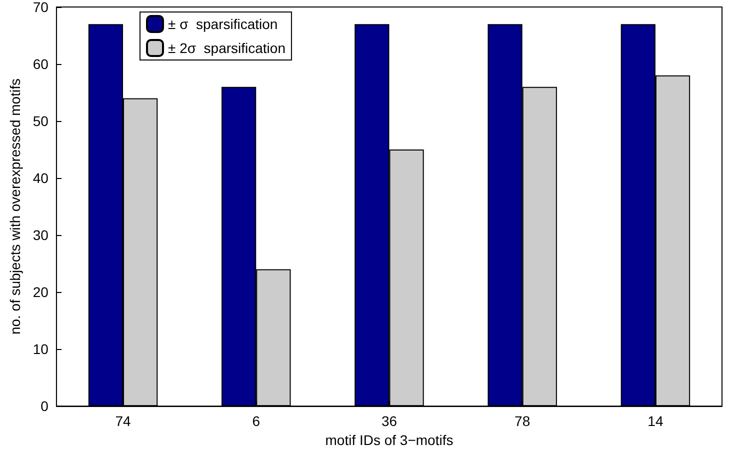 This screenshot has height=452, width=737. I want to click on y-tick-label: 0, so click(44, 406).